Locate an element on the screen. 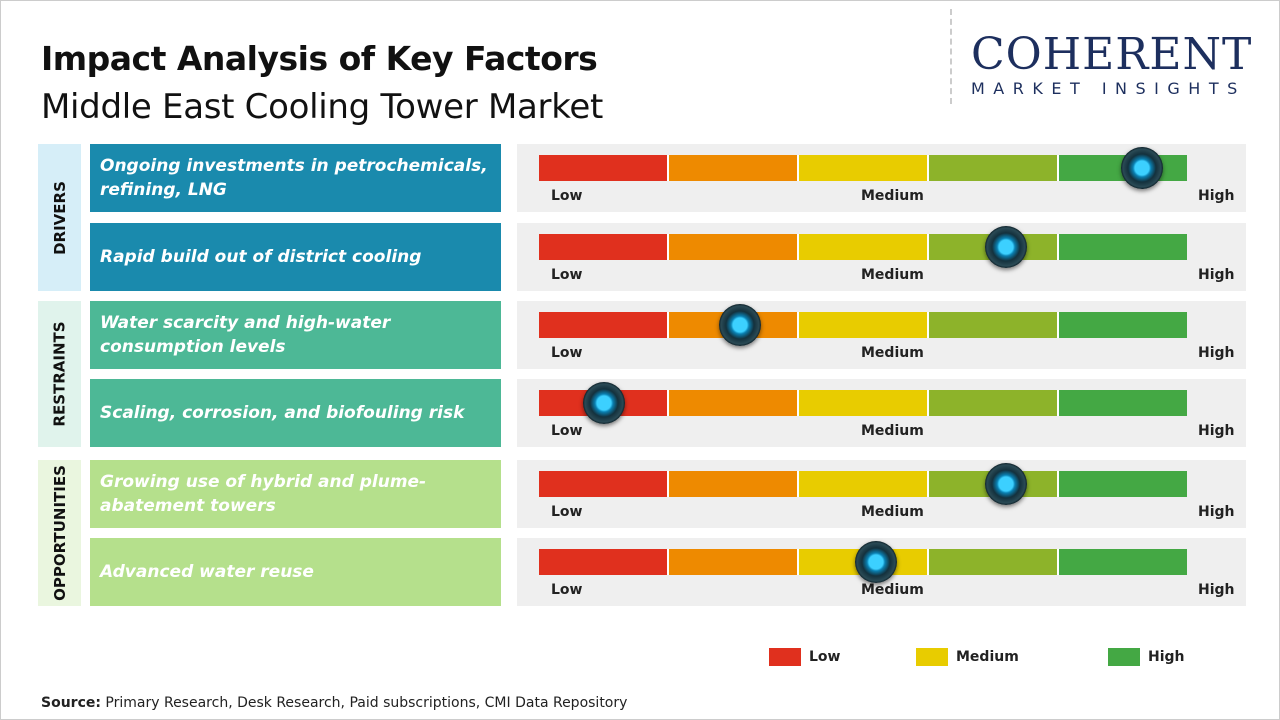  group-label-text: DRIVERS is located at coordinates (59, 217).